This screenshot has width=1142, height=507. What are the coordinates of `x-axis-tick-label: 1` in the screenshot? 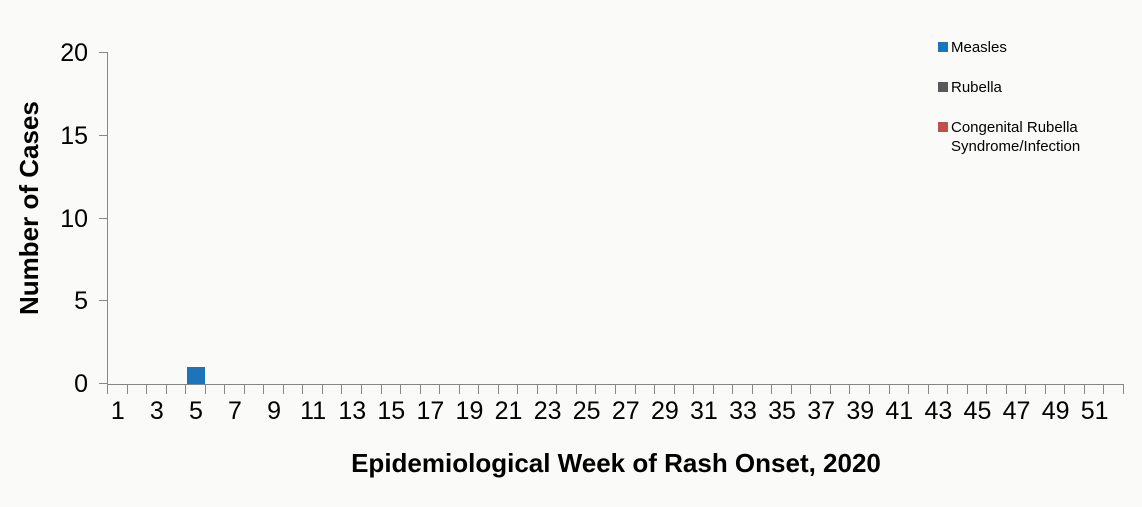 It's located at (117, 411).